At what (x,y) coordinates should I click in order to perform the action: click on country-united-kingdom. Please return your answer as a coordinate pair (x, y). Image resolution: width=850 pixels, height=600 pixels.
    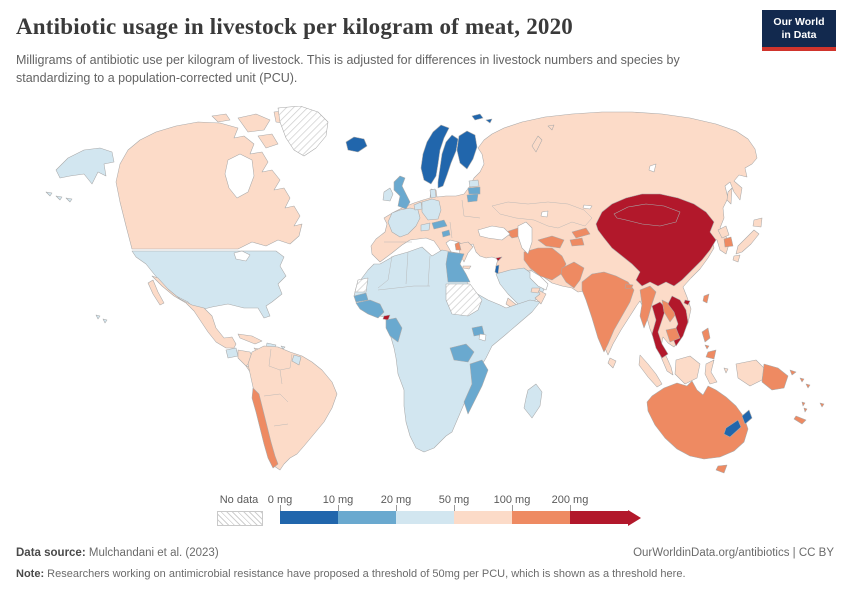
    Looking at the image, I should click on (402, 192).